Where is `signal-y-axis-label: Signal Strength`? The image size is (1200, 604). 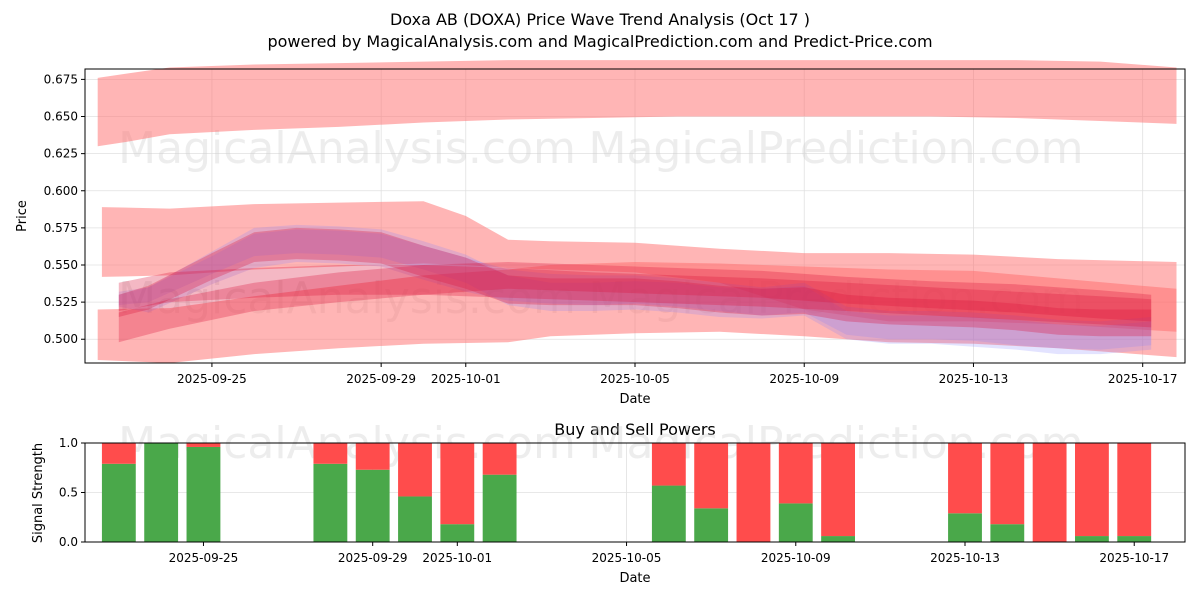
signal-y-axis-label: Signal Strength is located at coordinates (38, 493).